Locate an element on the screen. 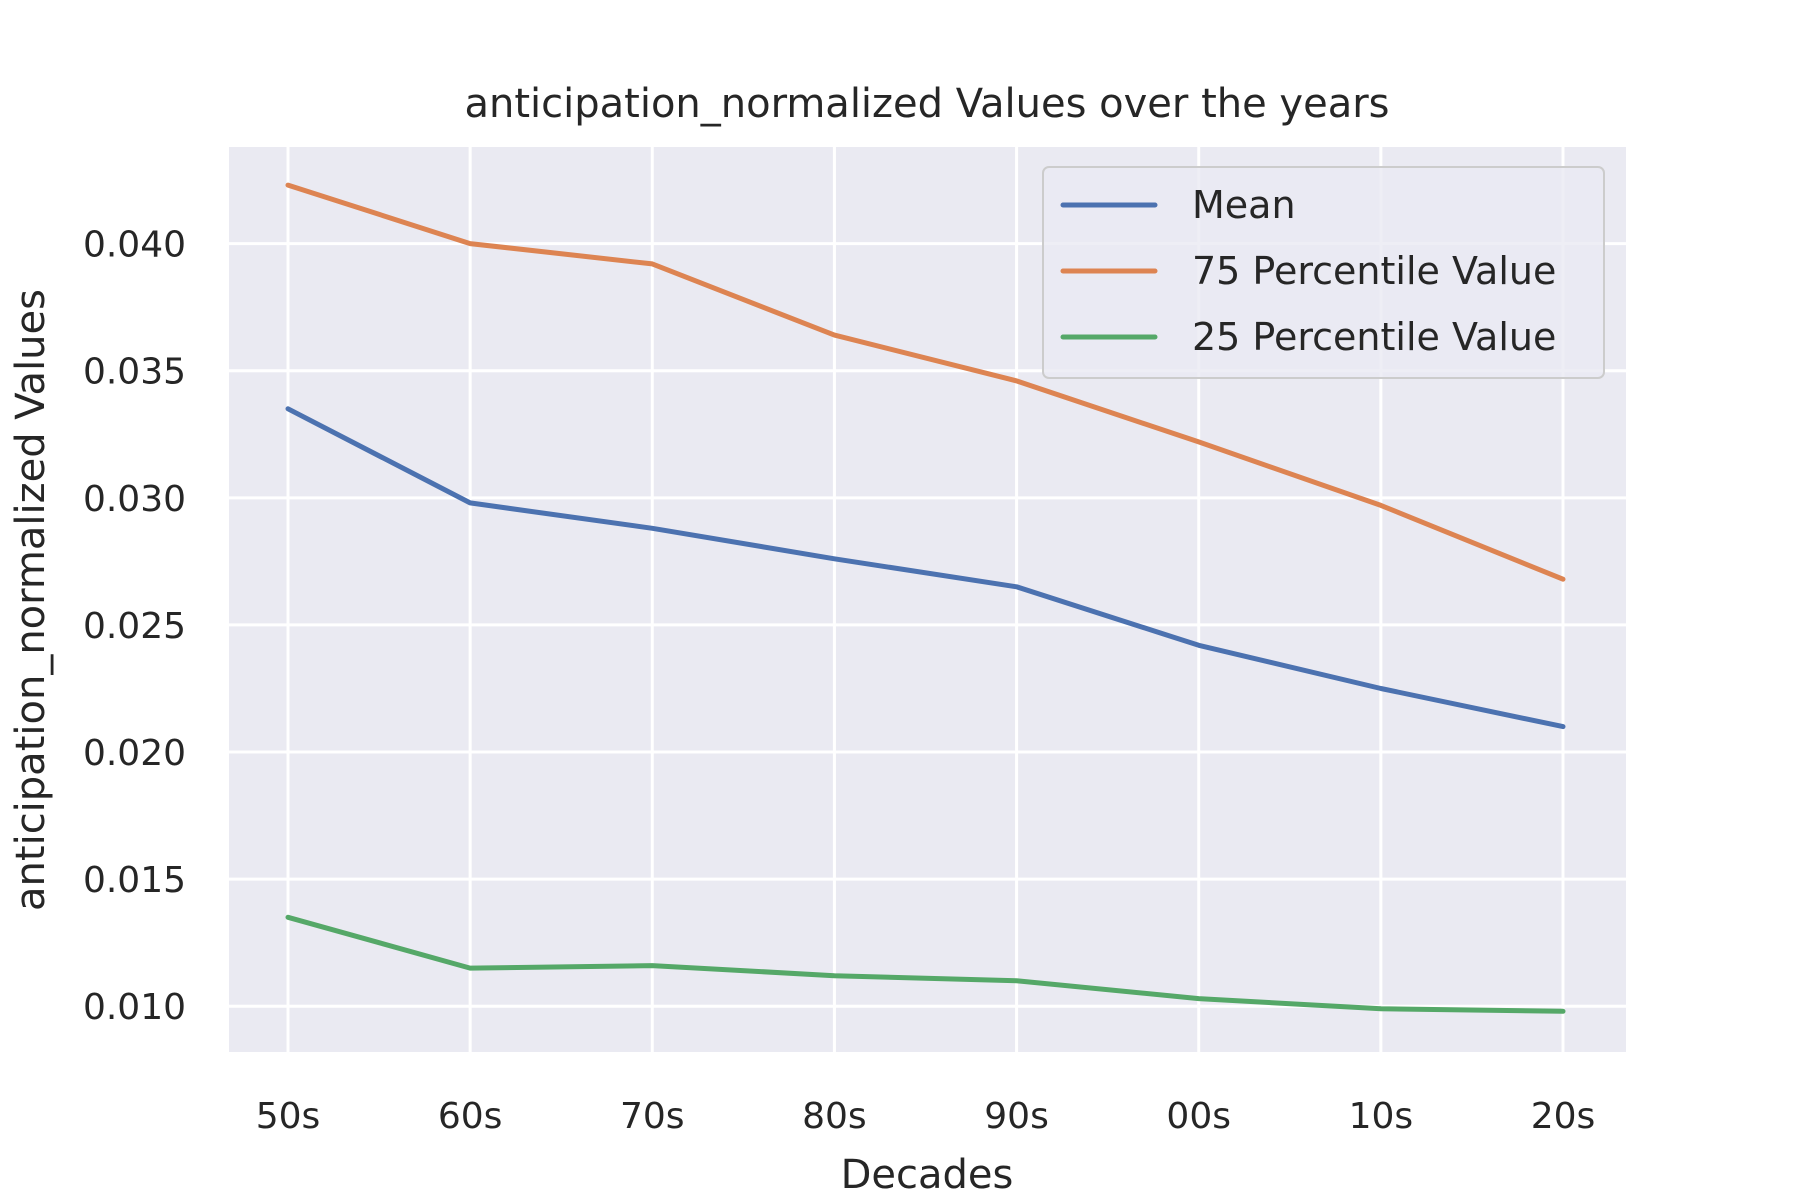 Image resolution: width=1800 pixels, height=1200 pixels. y-axis-label: anticipation_normalized Values is located at coordinates (31, 600).